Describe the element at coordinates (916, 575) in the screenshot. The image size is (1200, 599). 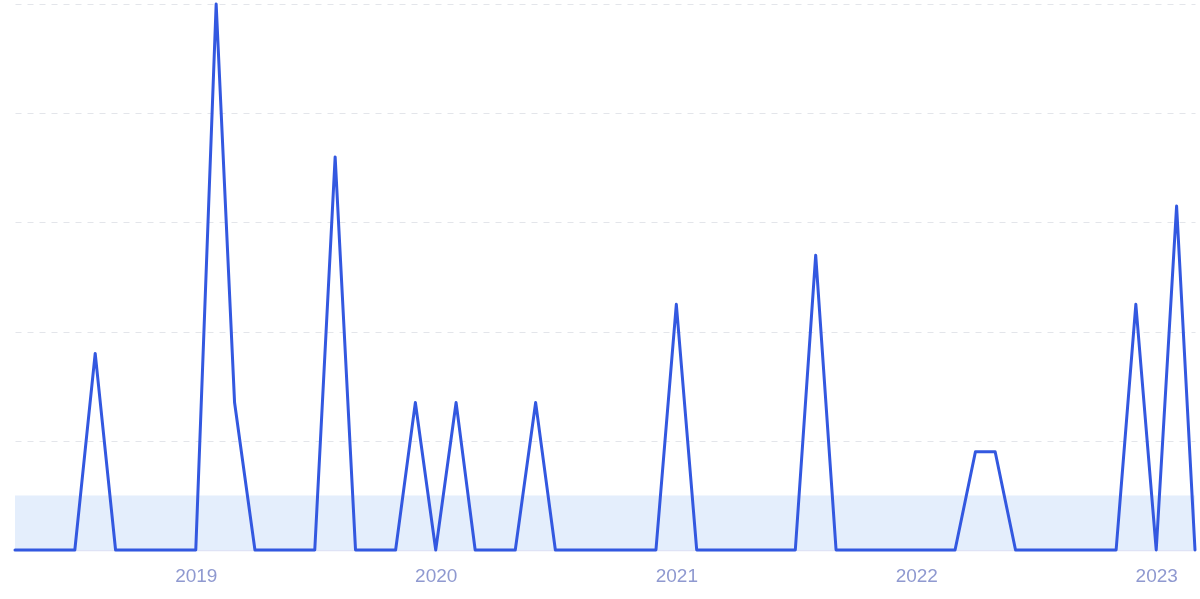
I see `x-tick-label: 2022` at that location.